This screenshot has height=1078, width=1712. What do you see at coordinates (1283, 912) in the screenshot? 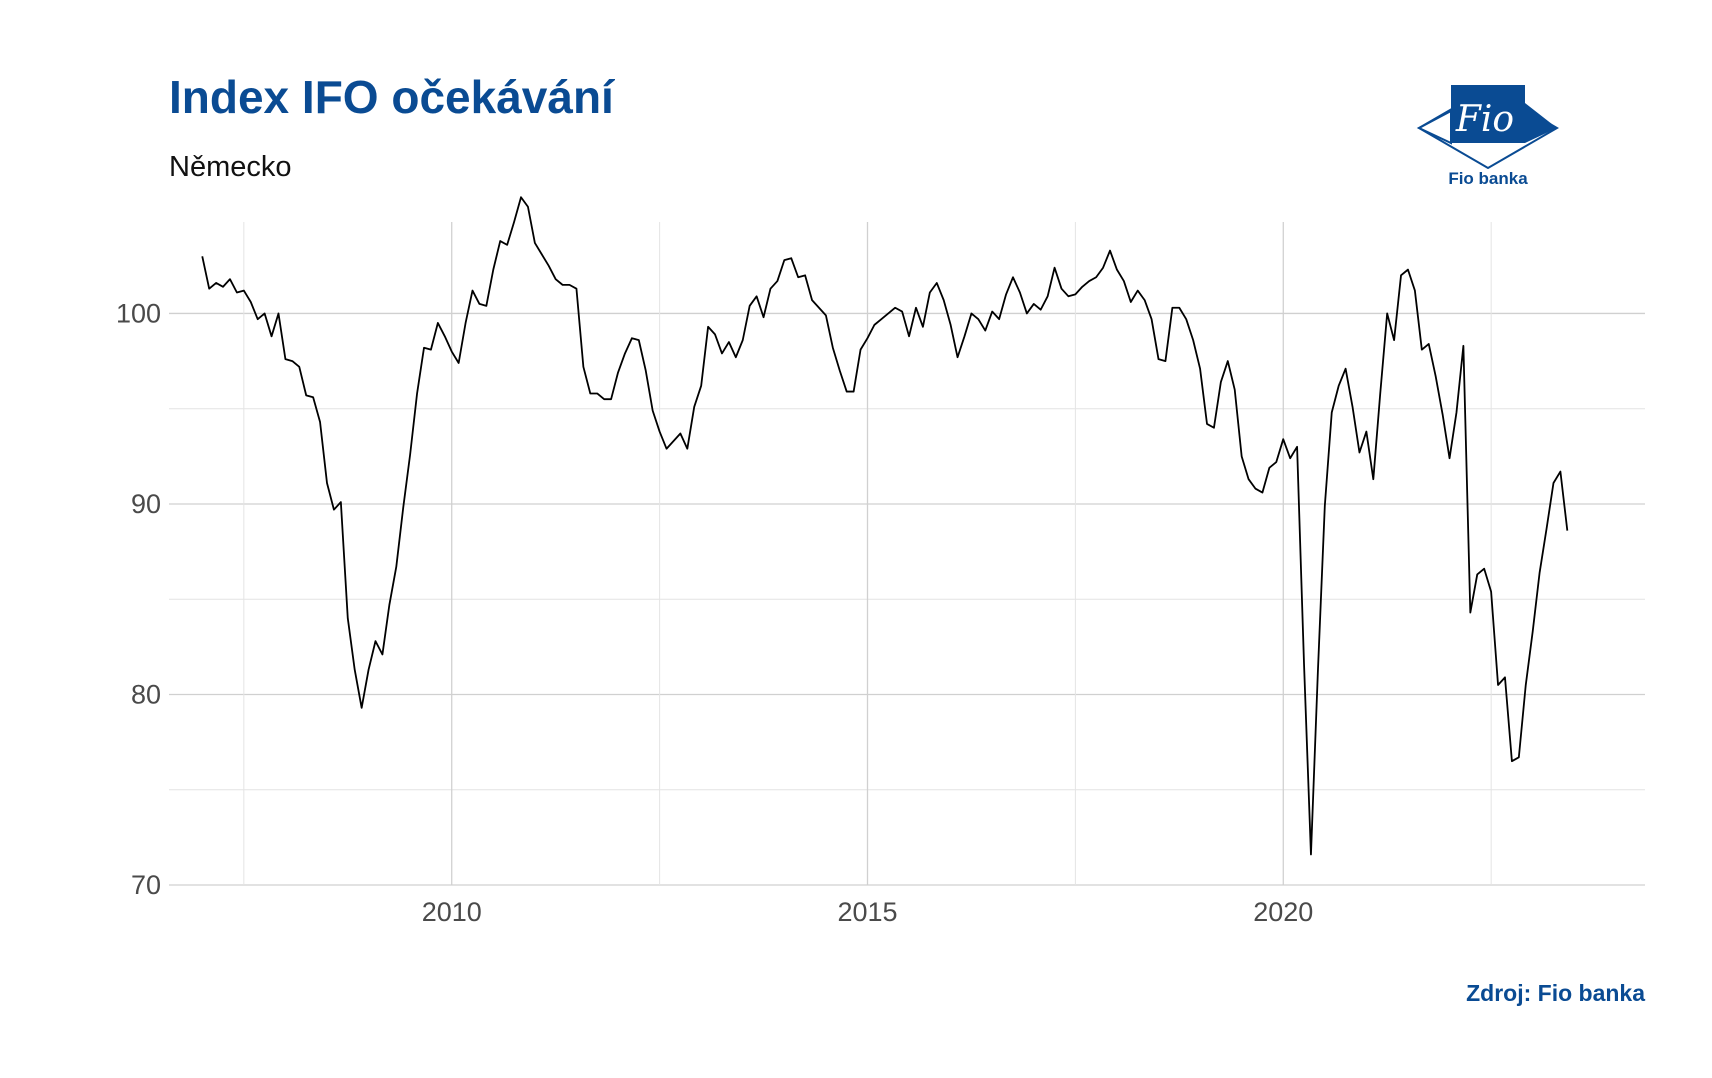
I see `x-tick-label: 2020` at bounding box center [1283, 912].